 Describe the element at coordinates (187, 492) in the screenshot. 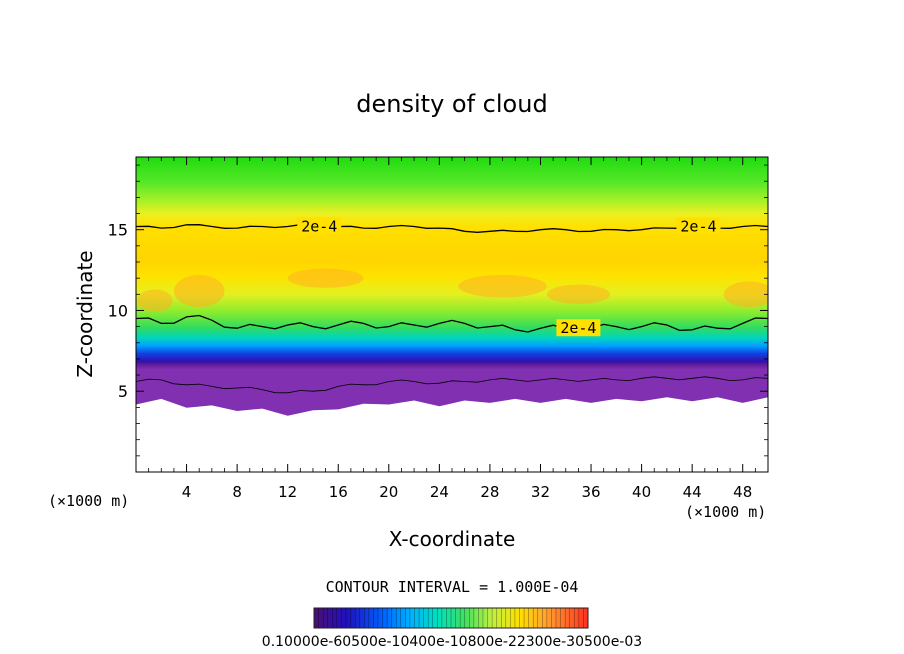

I see `x-tick-label: 4` at that location.